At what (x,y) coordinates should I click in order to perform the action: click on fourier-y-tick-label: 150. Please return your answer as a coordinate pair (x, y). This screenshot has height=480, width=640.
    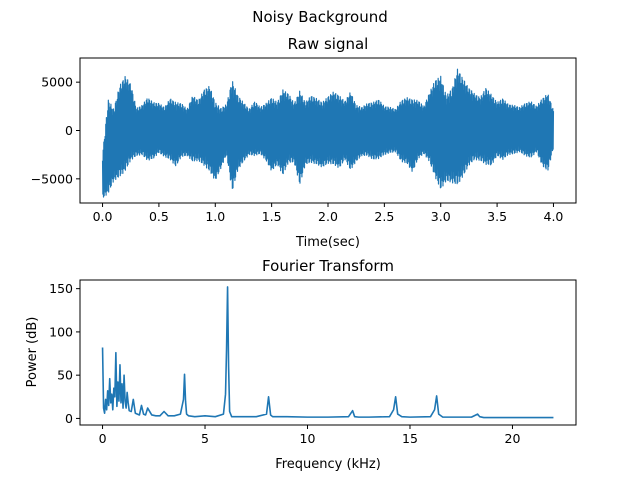
    Looking at the image, I should click on (61, 288).